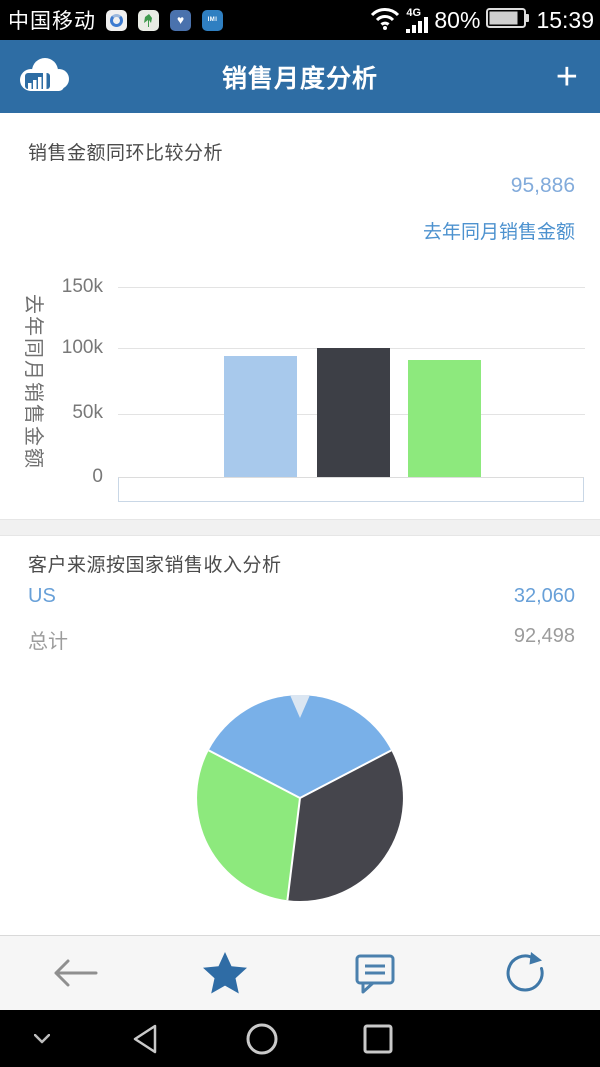 Image resolution: width=600 pixels, height=1067 pixels. Describe the element at coordinates (82, 347) in the screenshot. I see `y-tick: 100k` at that location.